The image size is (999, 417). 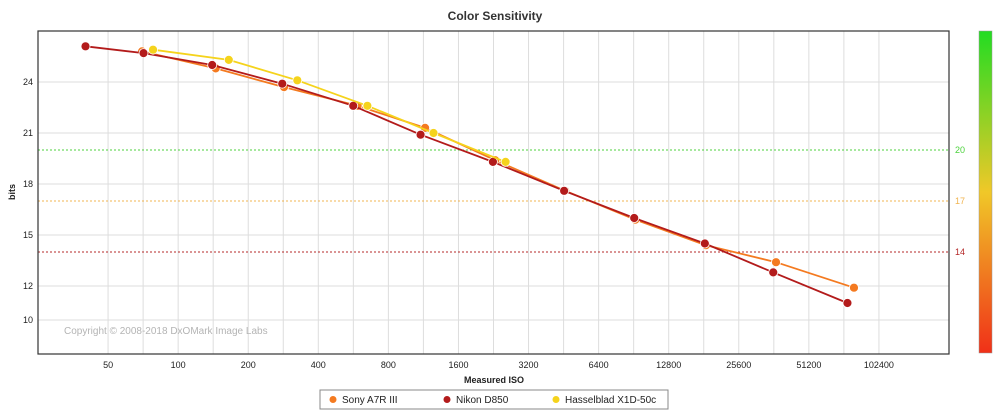 I want to click on y-tick-label: 10, so click(x=28, y=320).